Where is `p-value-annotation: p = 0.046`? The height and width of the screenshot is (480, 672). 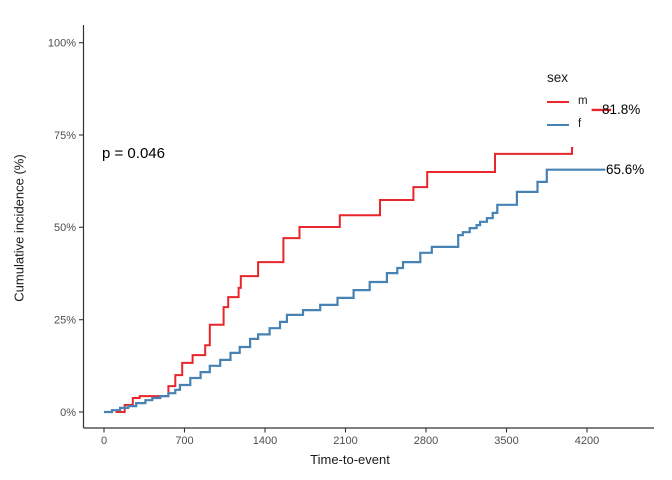 p-value-annotation: p = 0.046 is located at coordinates (133, 153).